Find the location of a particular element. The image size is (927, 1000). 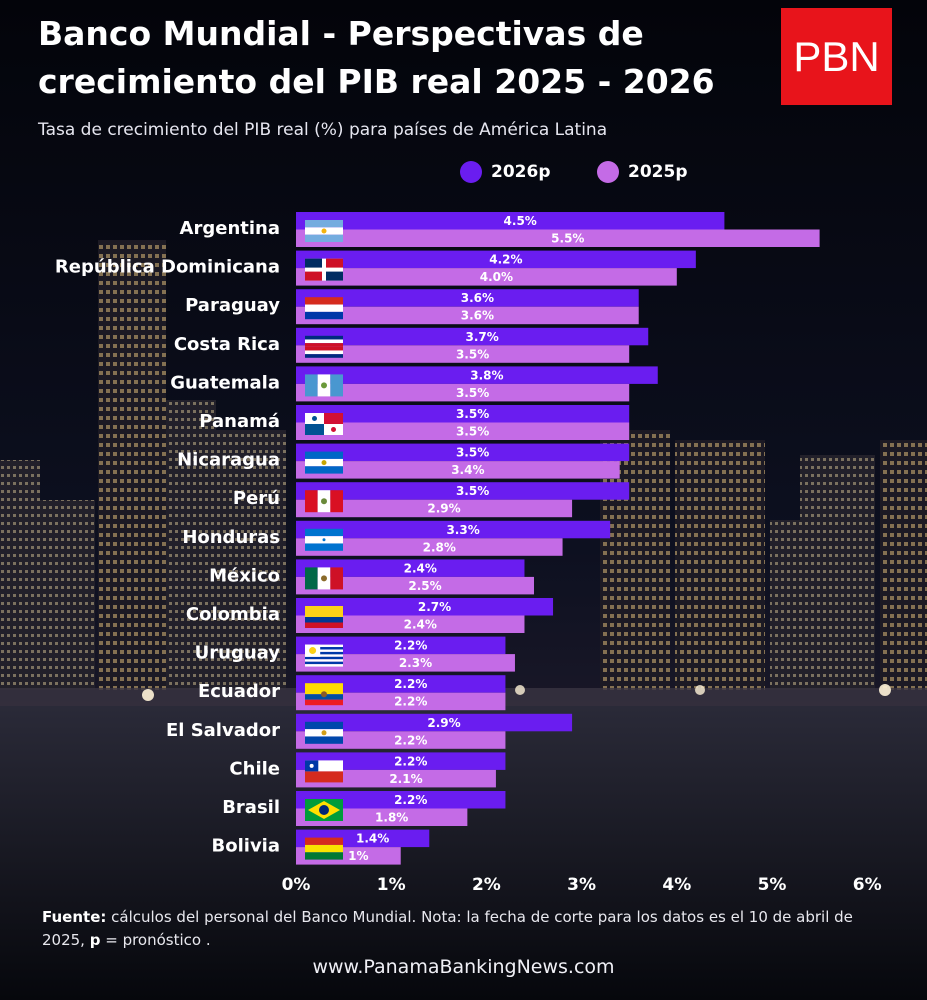

footnote-p-text: = pronóstico . is located at coordinates (155, 940).